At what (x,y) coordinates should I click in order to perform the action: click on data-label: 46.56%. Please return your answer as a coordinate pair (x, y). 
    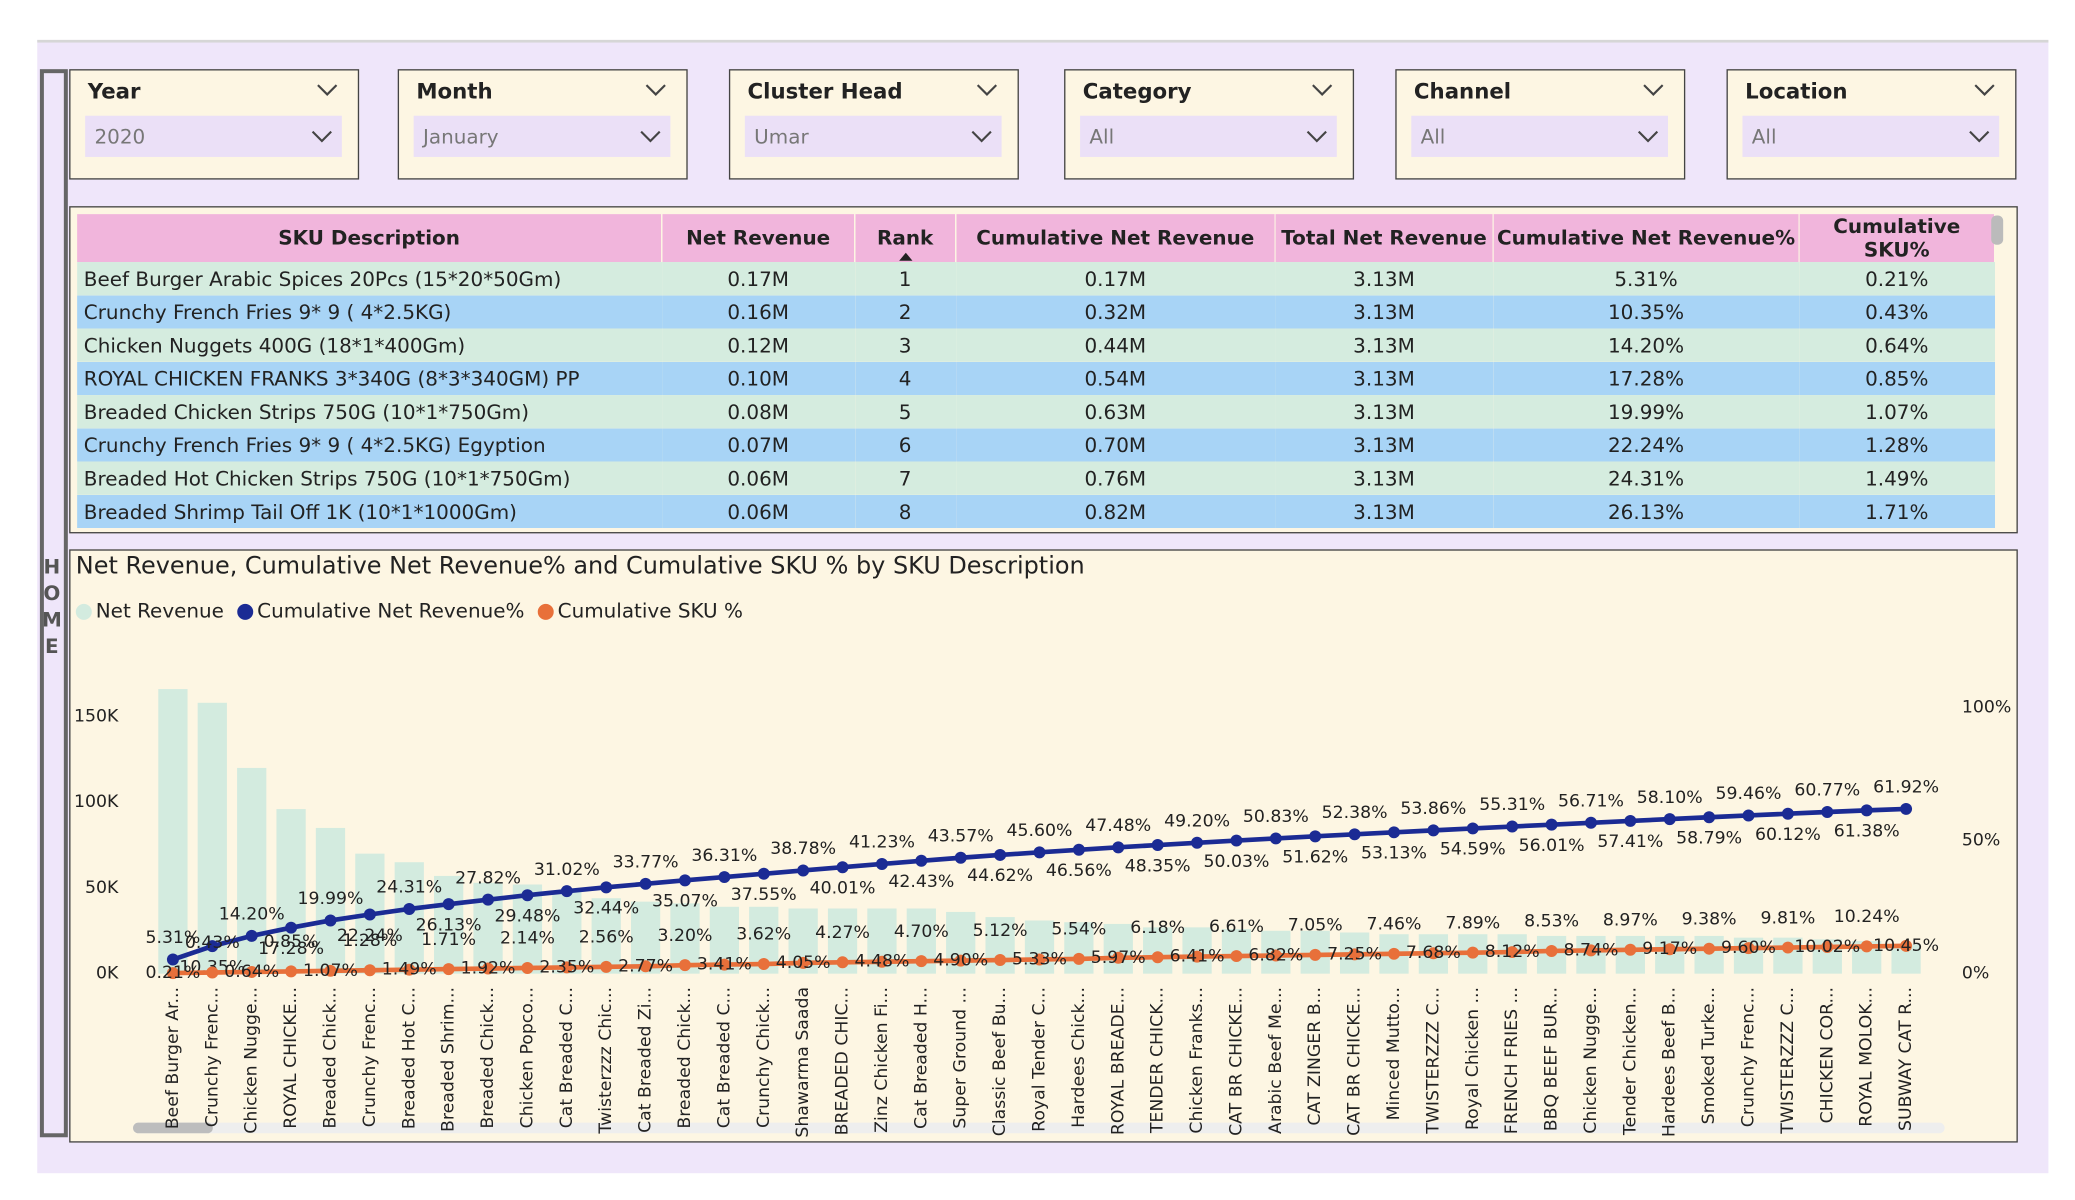
    Looking at the image, I should click on (1079, 871).